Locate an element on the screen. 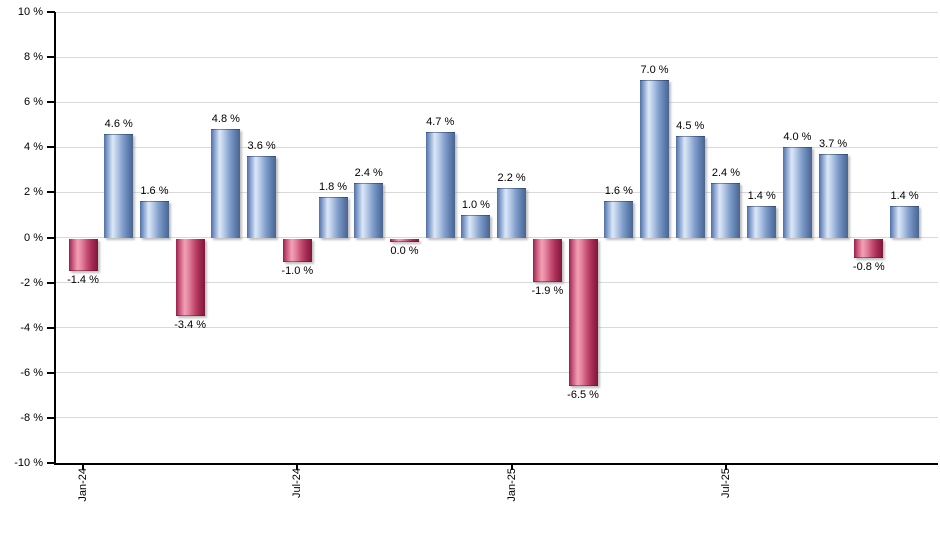 This screenshot has height=550, width=940. y-tick-label: -10 % is located at coordinates (28, 463).